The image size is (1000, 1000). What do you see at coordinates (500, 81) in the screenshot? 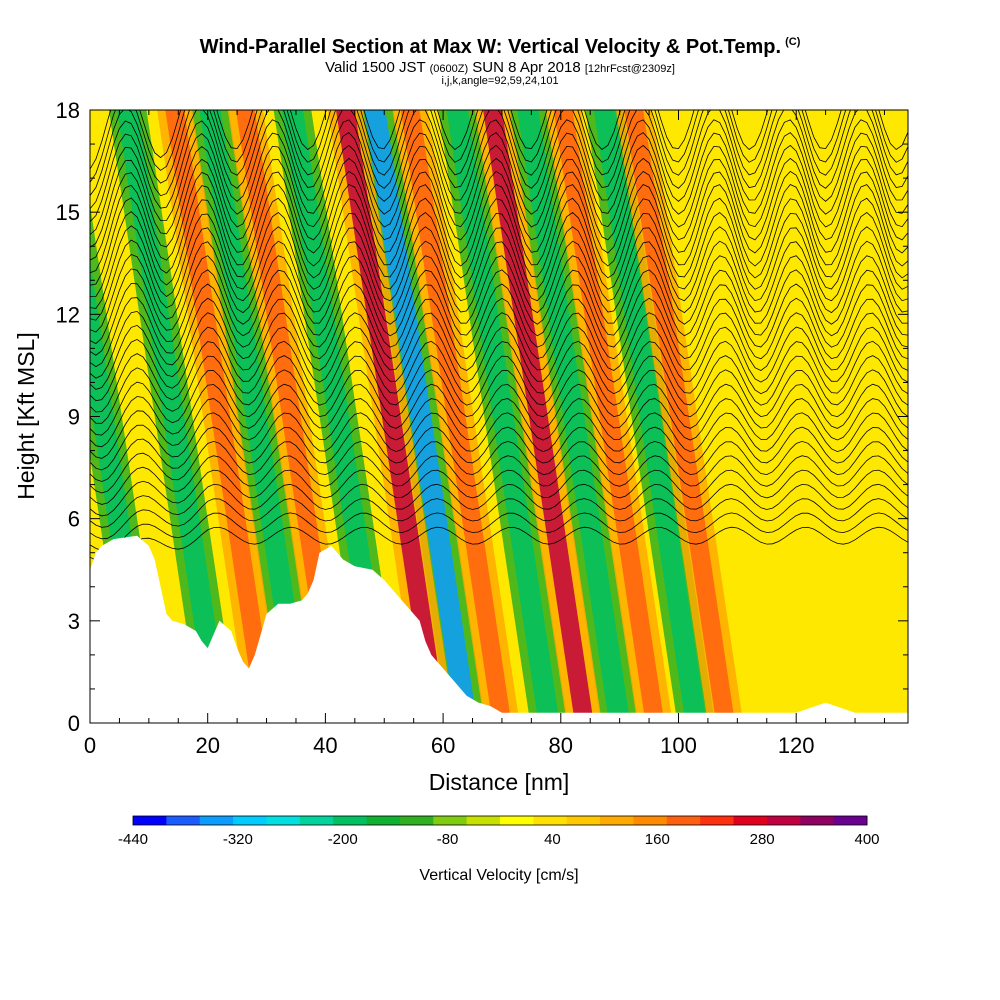
I see `grid-indices: i,j,k,angle=92,59,24,101` at bounding box center [500, 81].